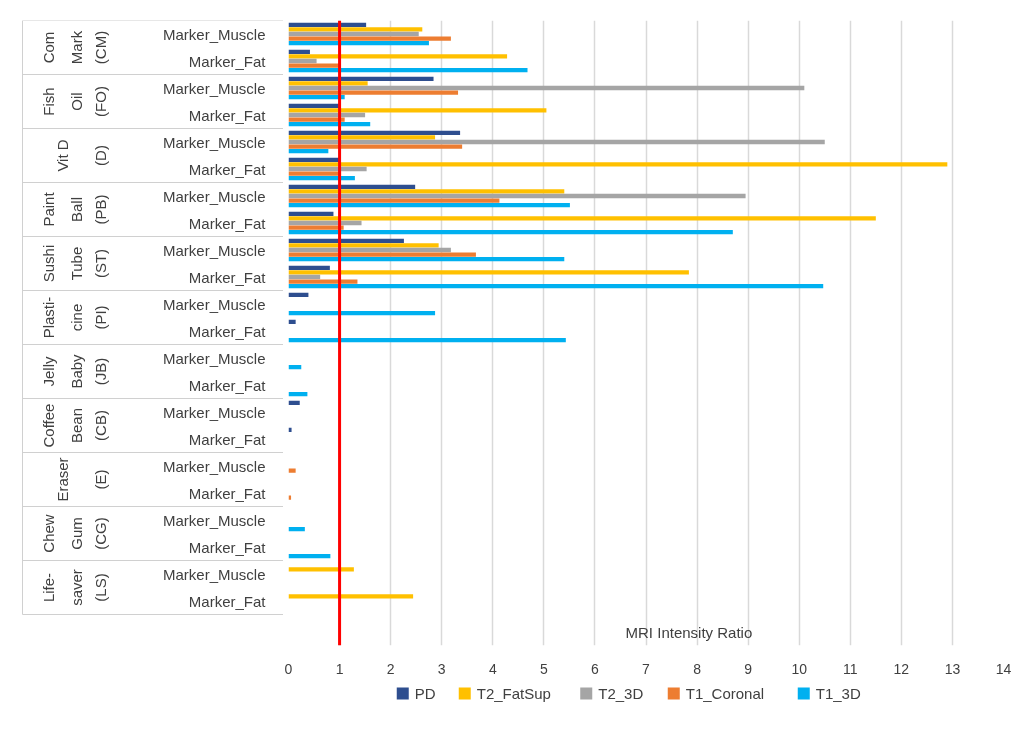 The width and height of the screenshot is (1021, 746). What do you see at coordinates (100, 587) in the screenshot?
I see `text: (LS)` at bounding box center [100, 587].